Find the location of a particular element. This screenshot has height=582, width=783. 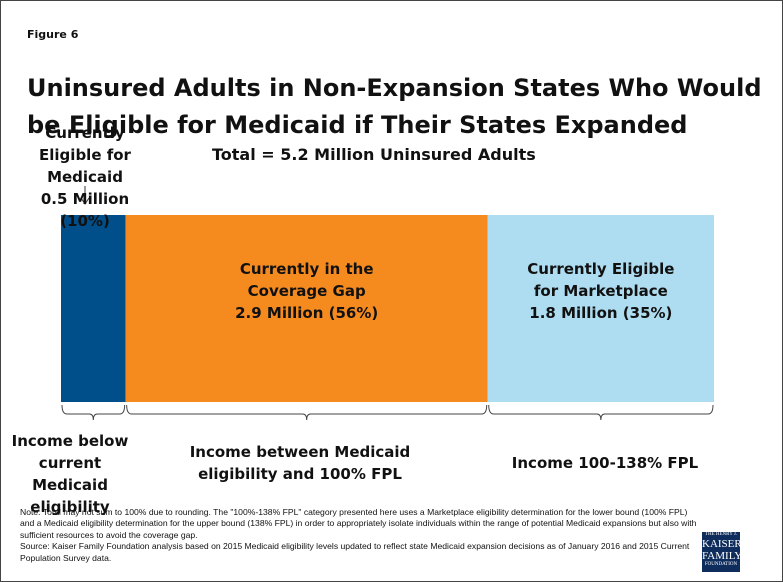

figure-label: Figure 6 is located at coordinates (53, 34).